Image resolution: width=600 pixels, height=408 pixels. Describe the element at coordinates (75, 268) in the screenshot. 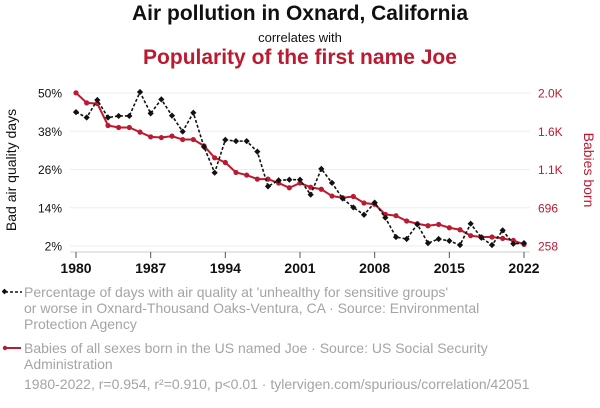

I see `x-tick-label: 1980` at that location.